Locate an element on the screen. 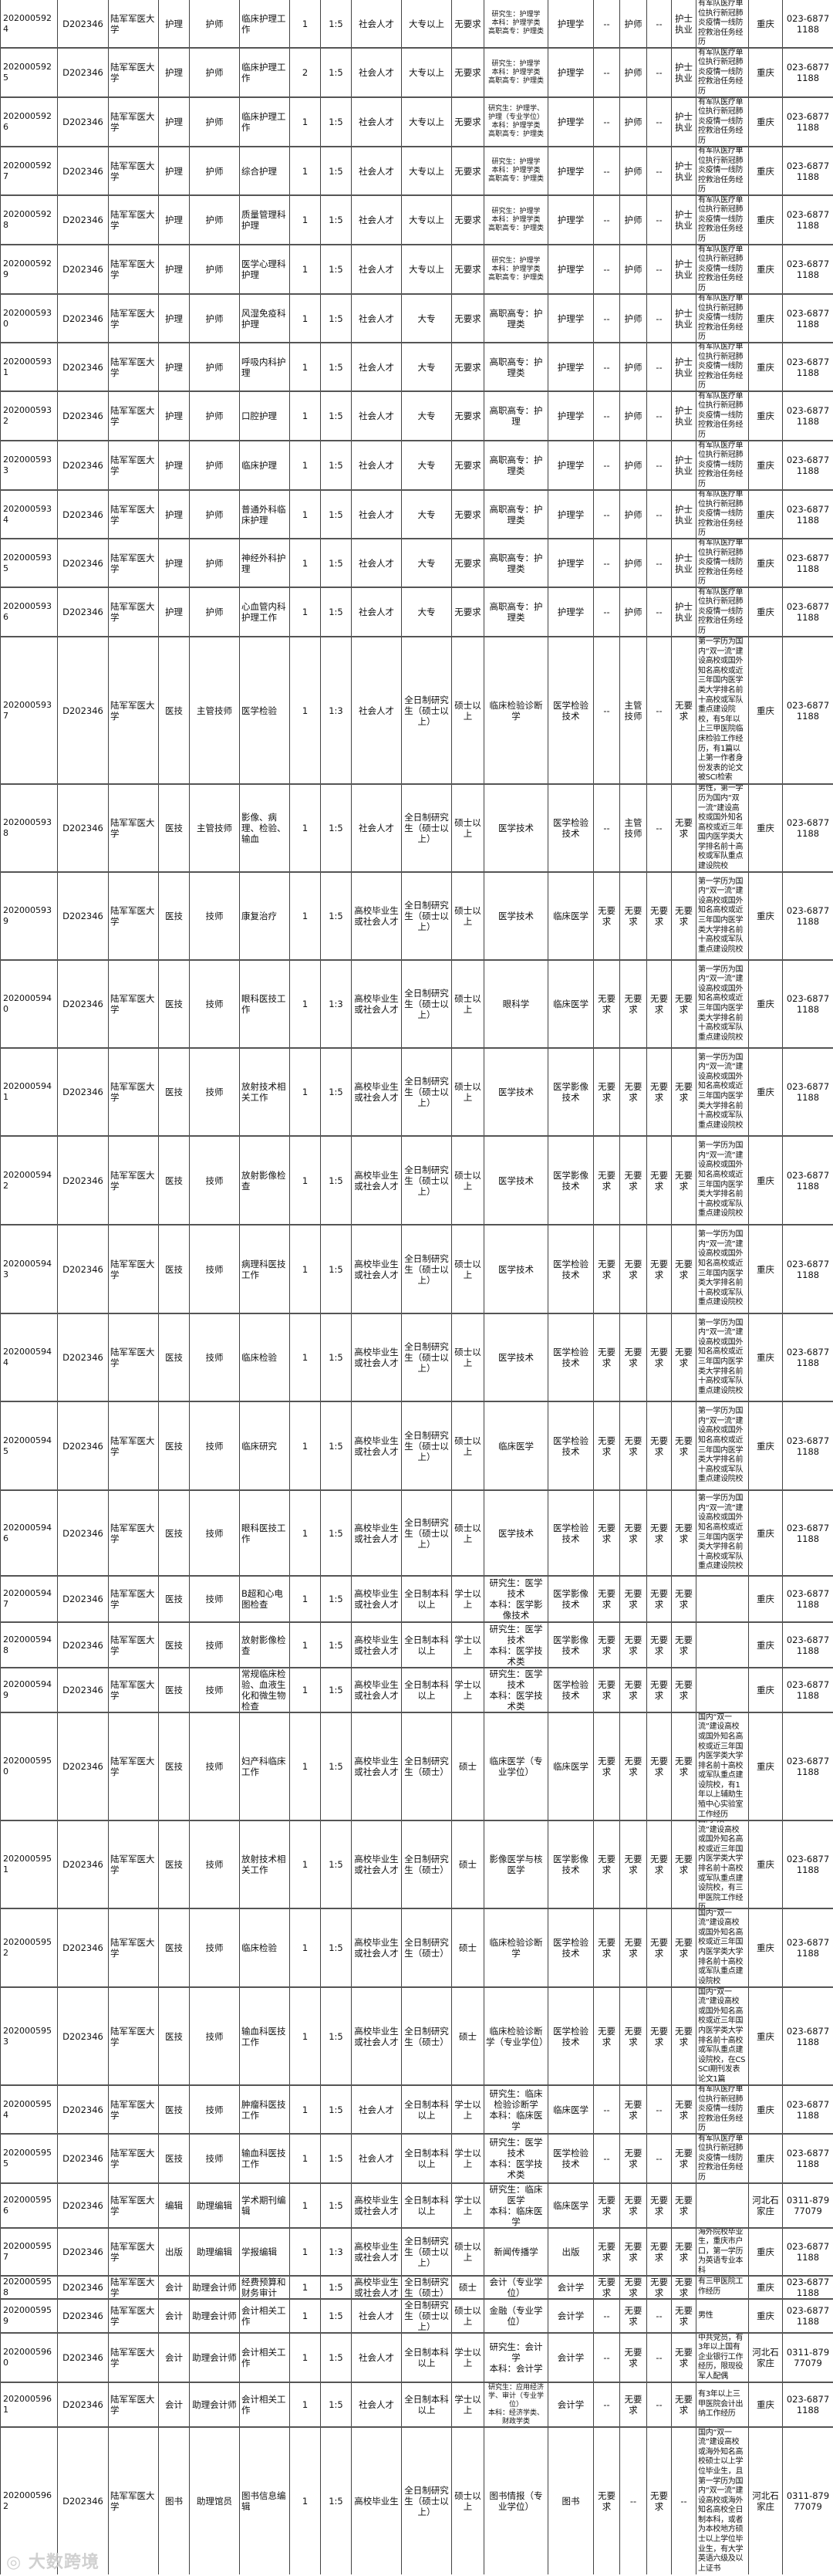 The image size is (833, 2576). post-title-text: 技师 is located at coordinates (214, 1766).